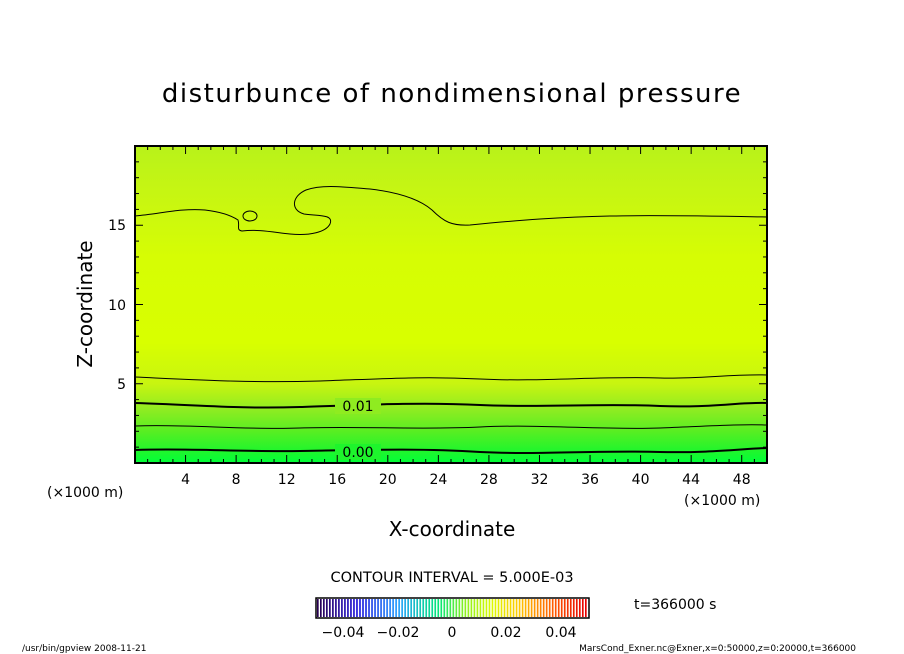 Image resolution: width=904 pixels, height=654 pixels. What do you see at coordinates (85, 493) in the screenshot?
I see `x-unit-left: (×1000 m)` at bounding box center [85, 493].